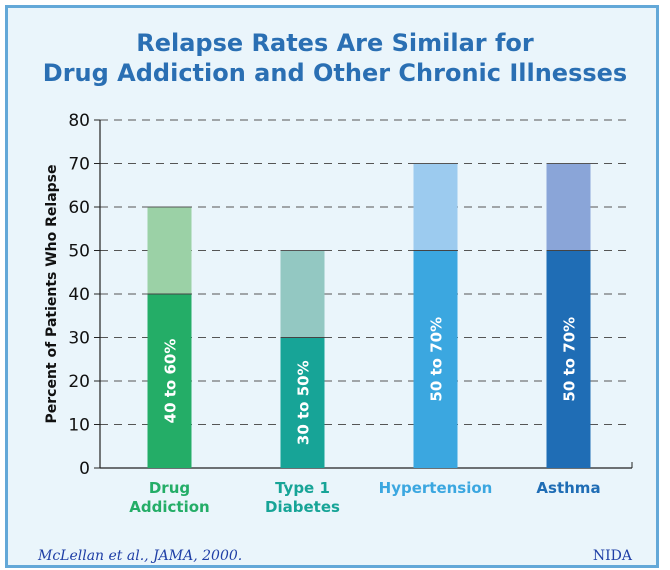  What do you see at coordinates (169, 507) in the screenshot?
I see `category-label-0-line-1: Addiction` at bounding box center [169, 507].